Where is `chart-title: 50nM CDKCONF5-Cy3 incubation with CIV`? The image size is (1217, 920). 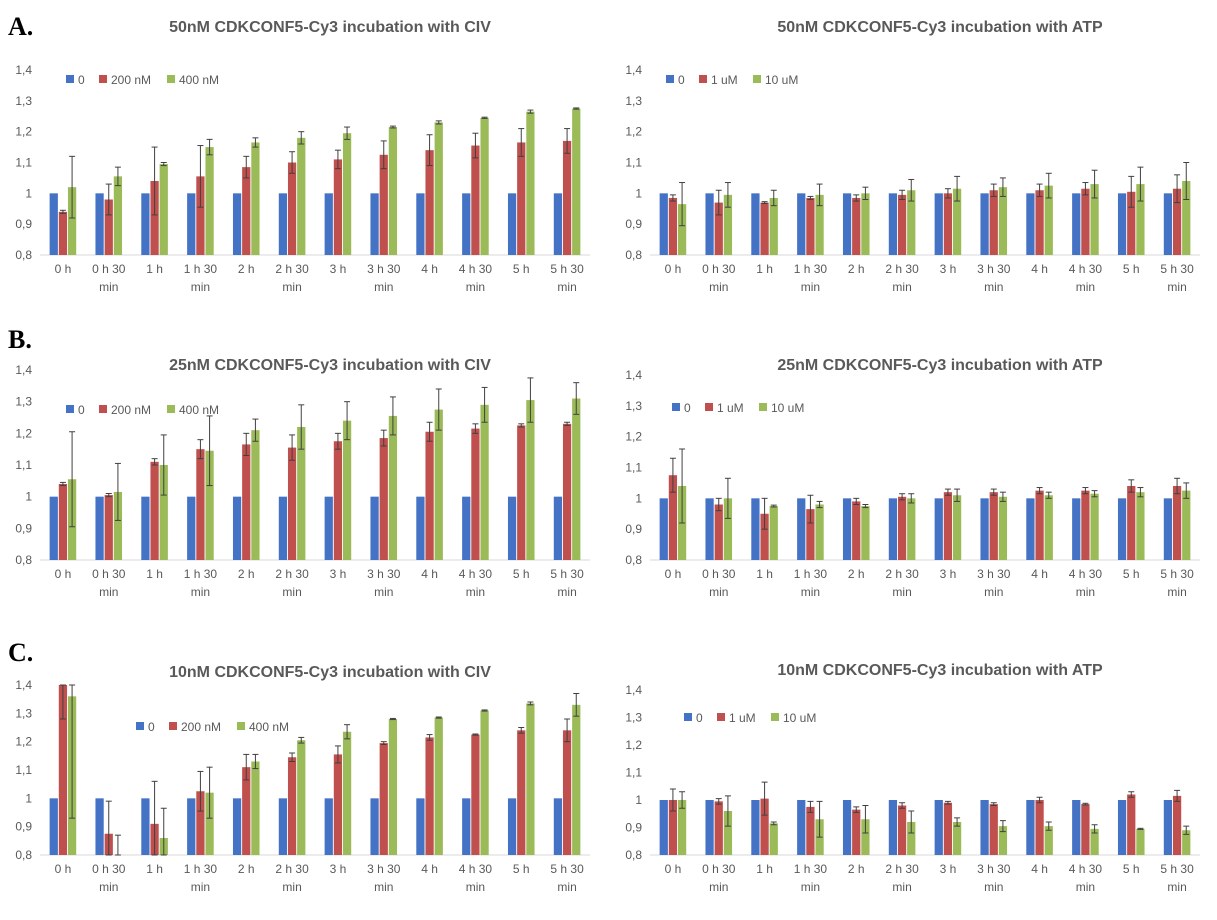
chart-title: 50nM CDKCONF5-Cy3 incubation with CIV is located at coordinates (330, 27).